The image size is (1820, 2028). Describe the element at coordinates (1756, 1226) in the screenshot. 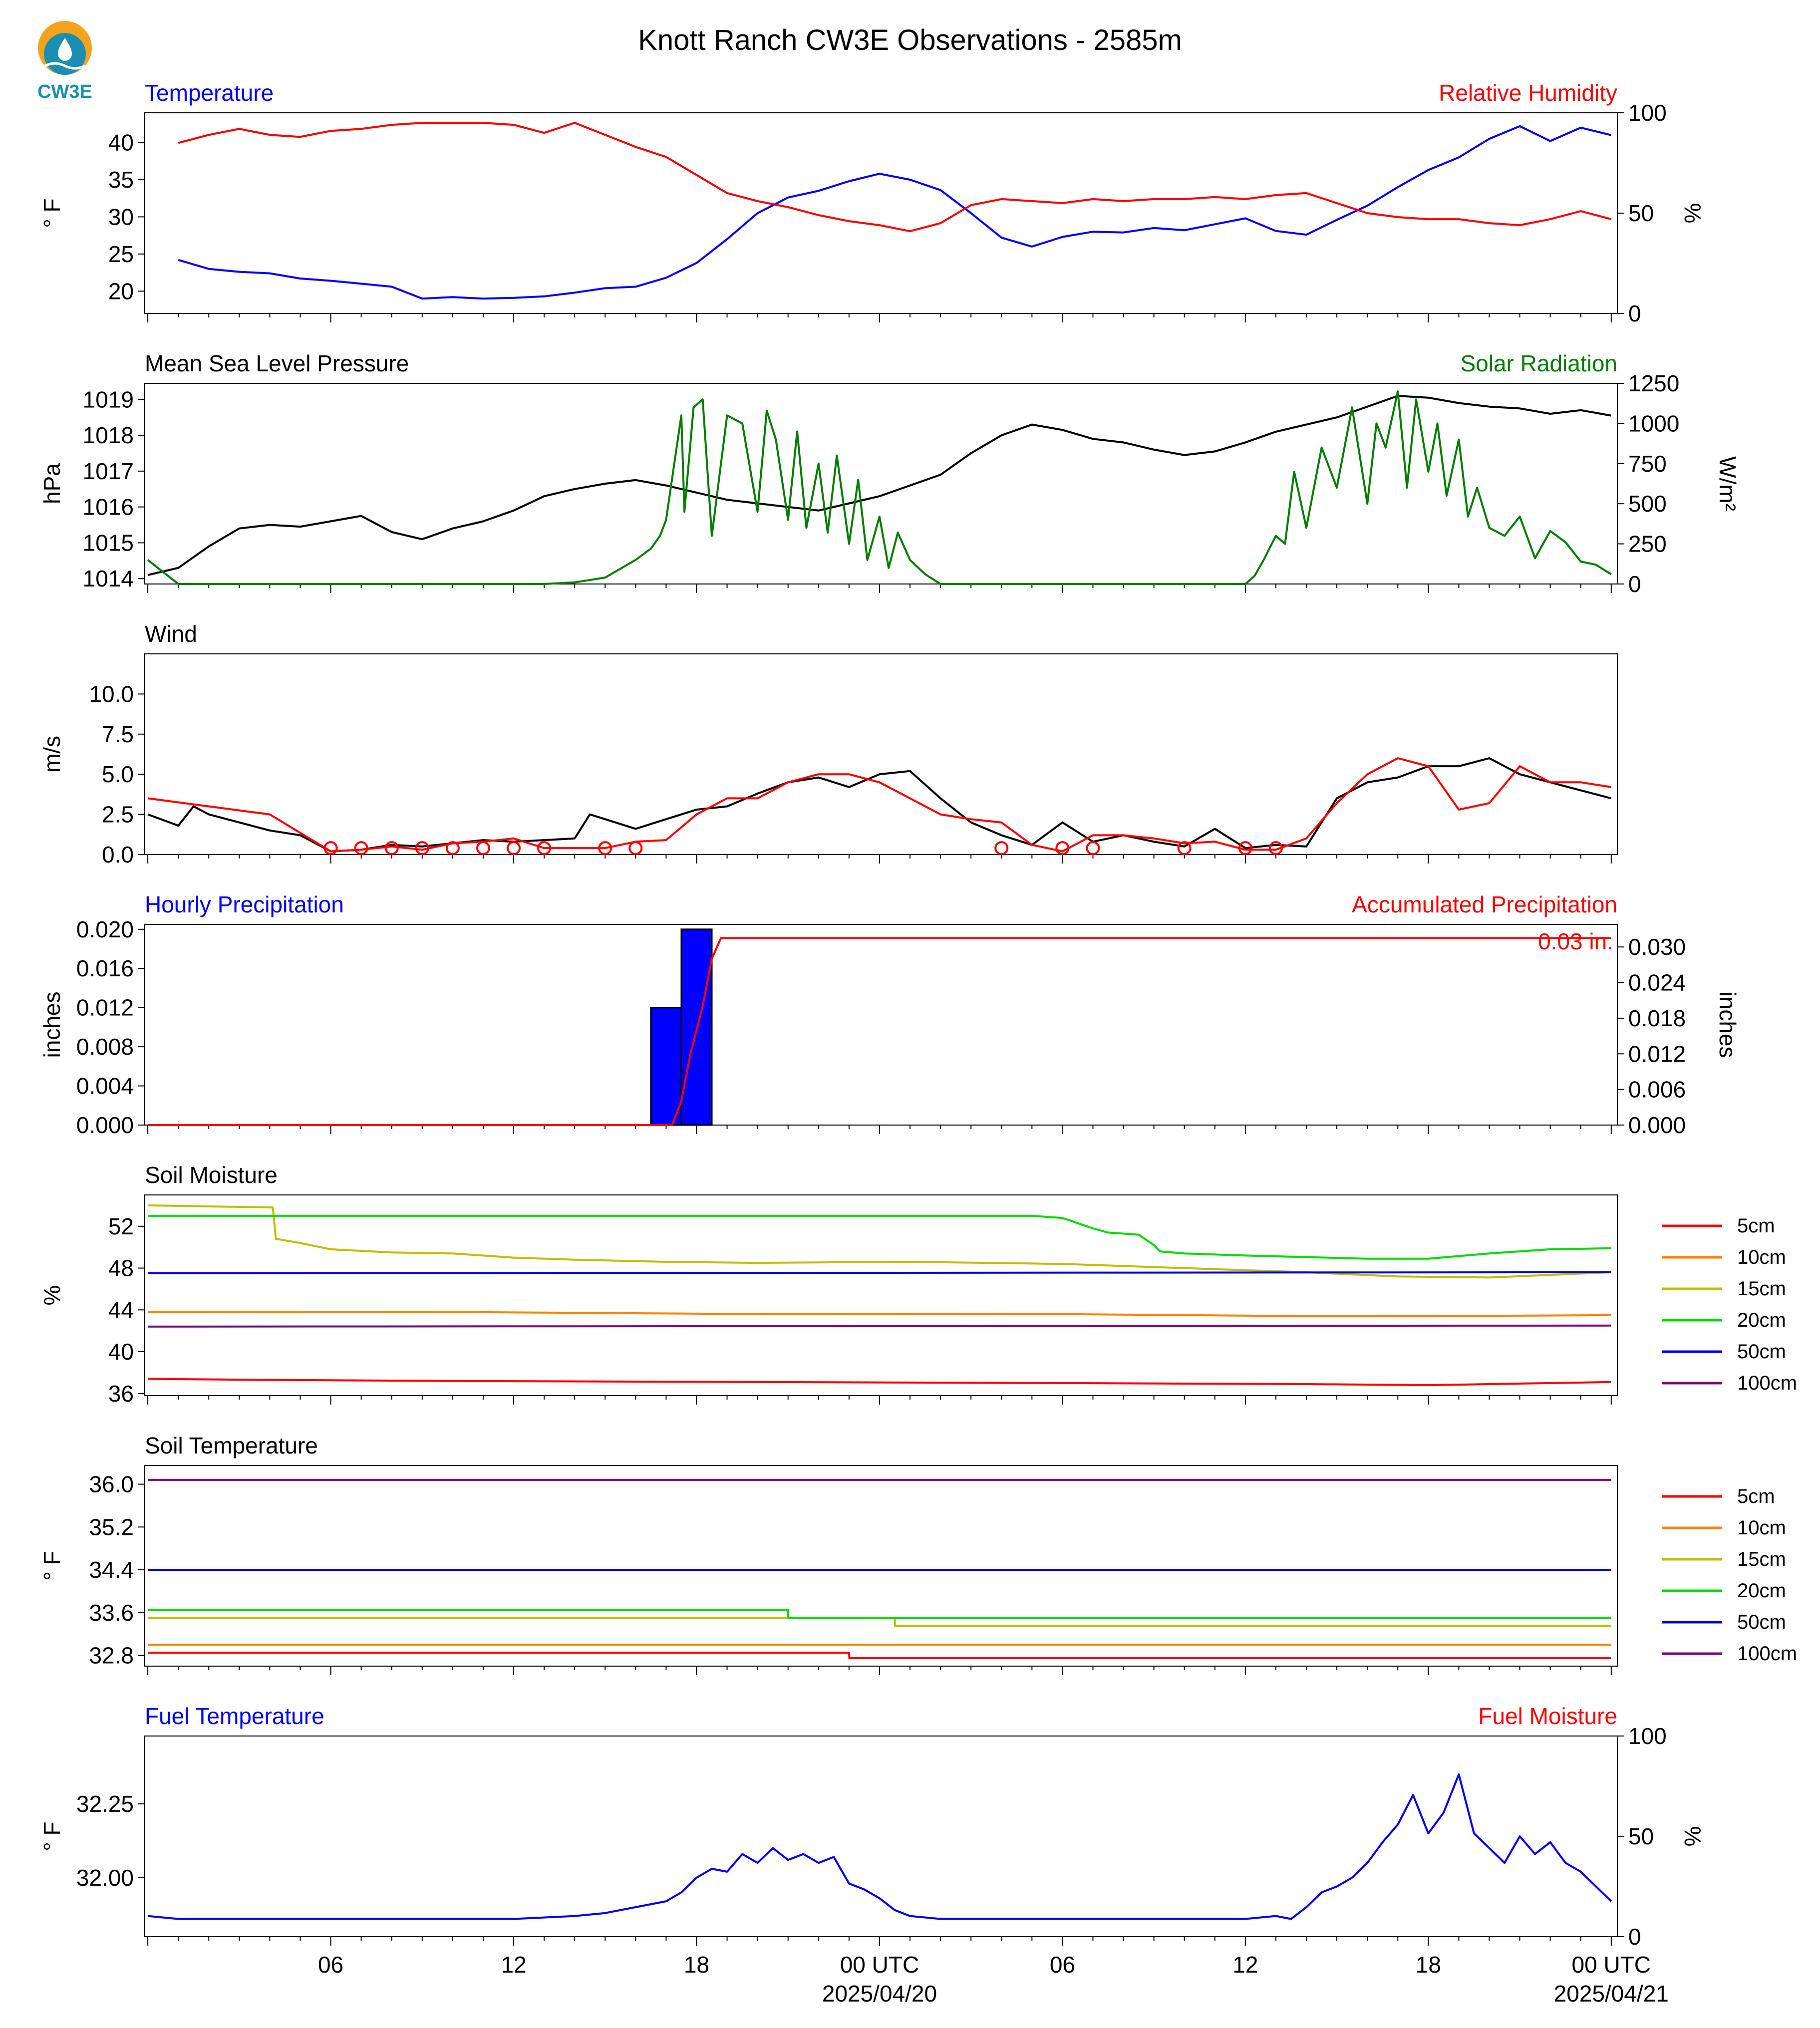

I see `legend-label: 5cm` at that location.